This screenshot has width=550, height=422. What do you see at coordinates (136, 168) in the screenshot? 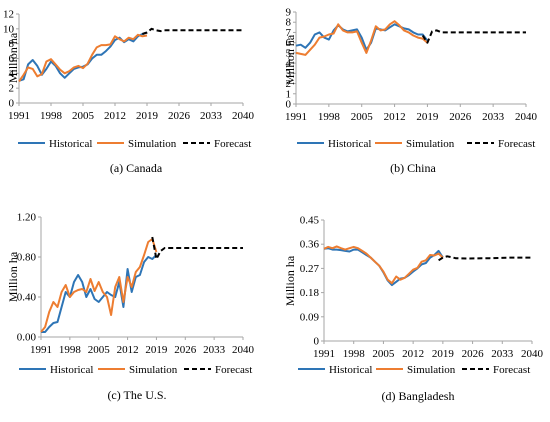
I see `chart-caption: (a) Canada` at bounding box center [136, 168].